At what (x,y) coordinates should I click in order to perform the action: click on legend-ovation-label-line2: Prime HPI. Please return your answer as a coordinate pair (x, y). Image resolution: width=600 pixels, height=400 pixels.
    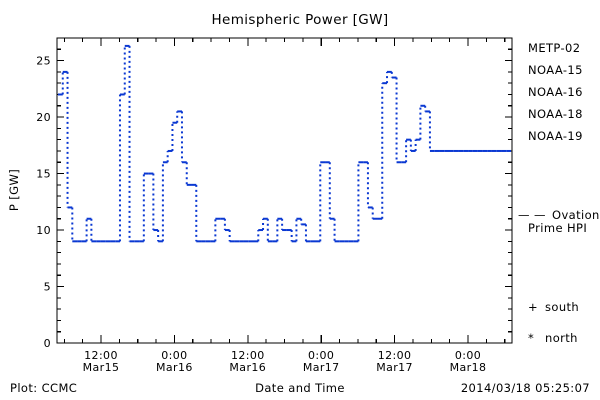
    Looking at the image, I should click on (557, 228).